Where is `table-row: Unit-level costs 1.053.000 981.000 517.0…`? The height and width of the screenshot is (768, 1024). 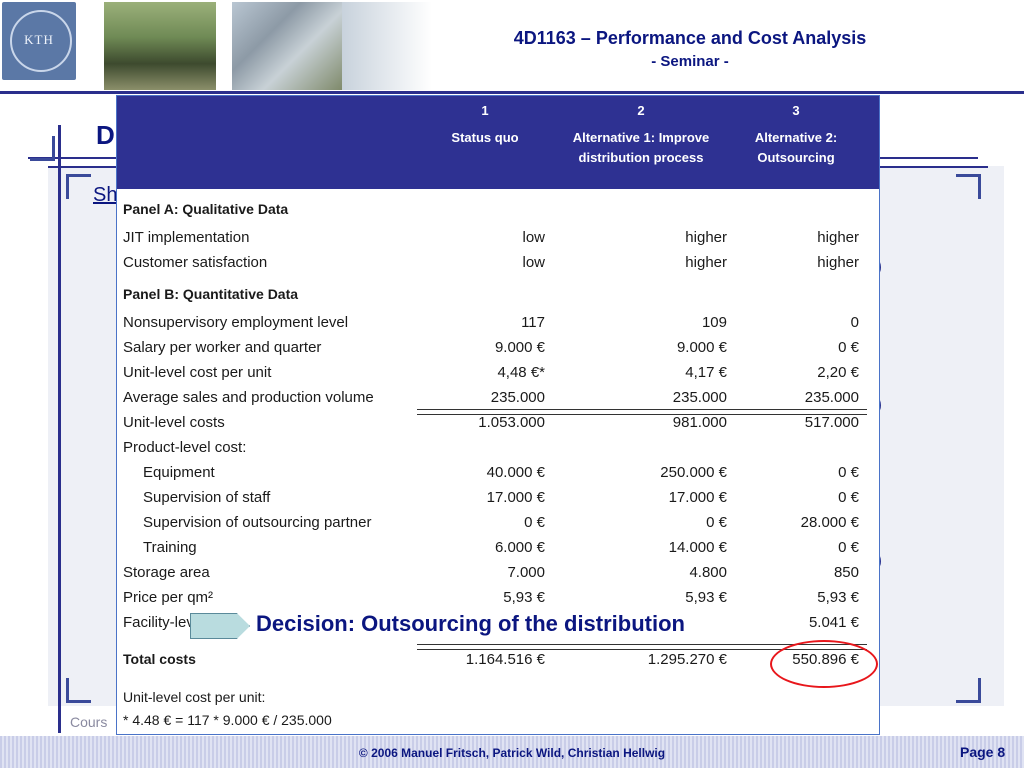 table-row: Unit-level costs 1.053.000 981.000 517.0… is located at coordinates (498, 423).